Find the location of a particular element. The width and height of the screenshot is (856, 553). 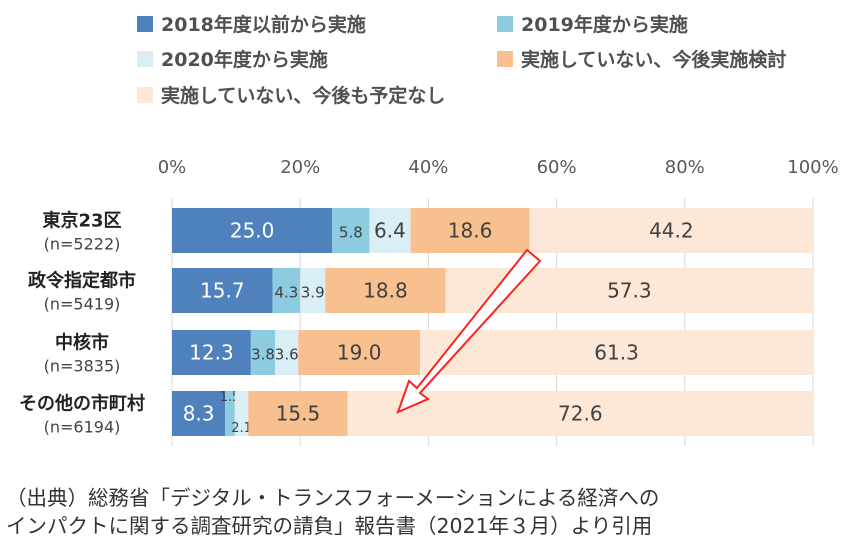

x-tick-label: 80% is located at coordinates (685, 167).